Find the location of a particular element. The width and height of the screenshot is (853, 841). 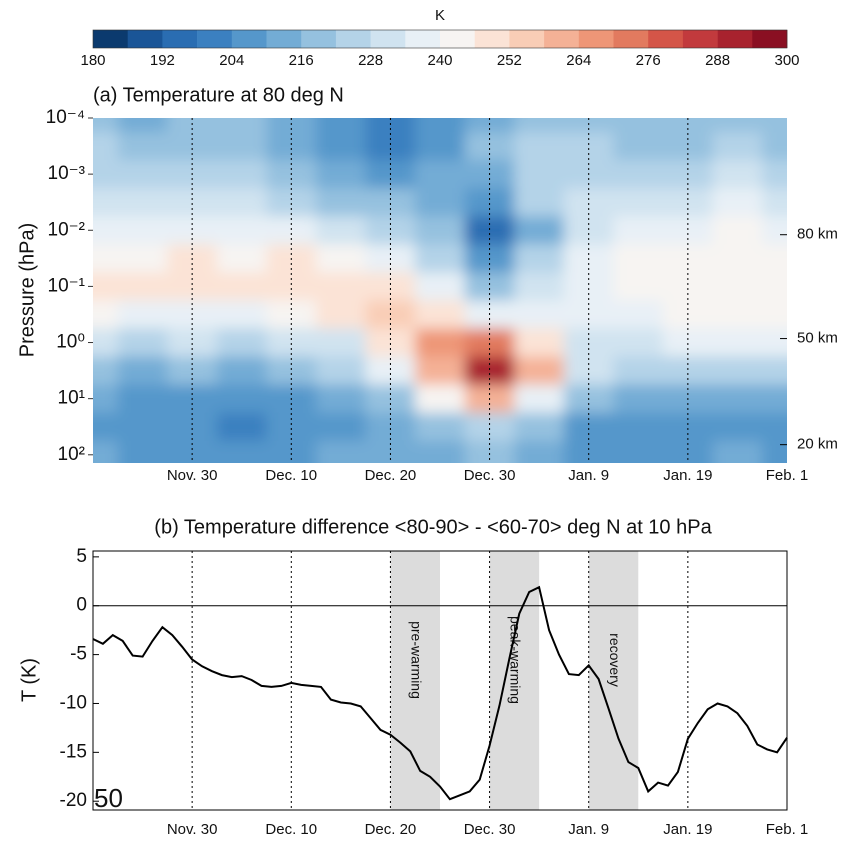

band-label: recovery is located at coordinates (615, 660).